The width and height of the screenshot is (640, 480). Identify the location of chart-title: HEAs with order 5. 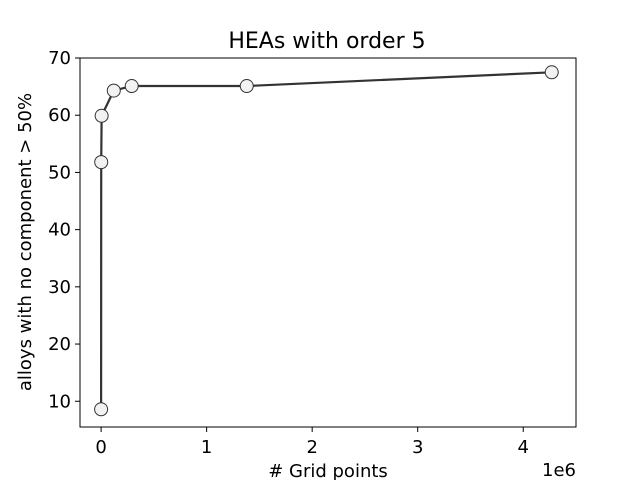
(326, 41).